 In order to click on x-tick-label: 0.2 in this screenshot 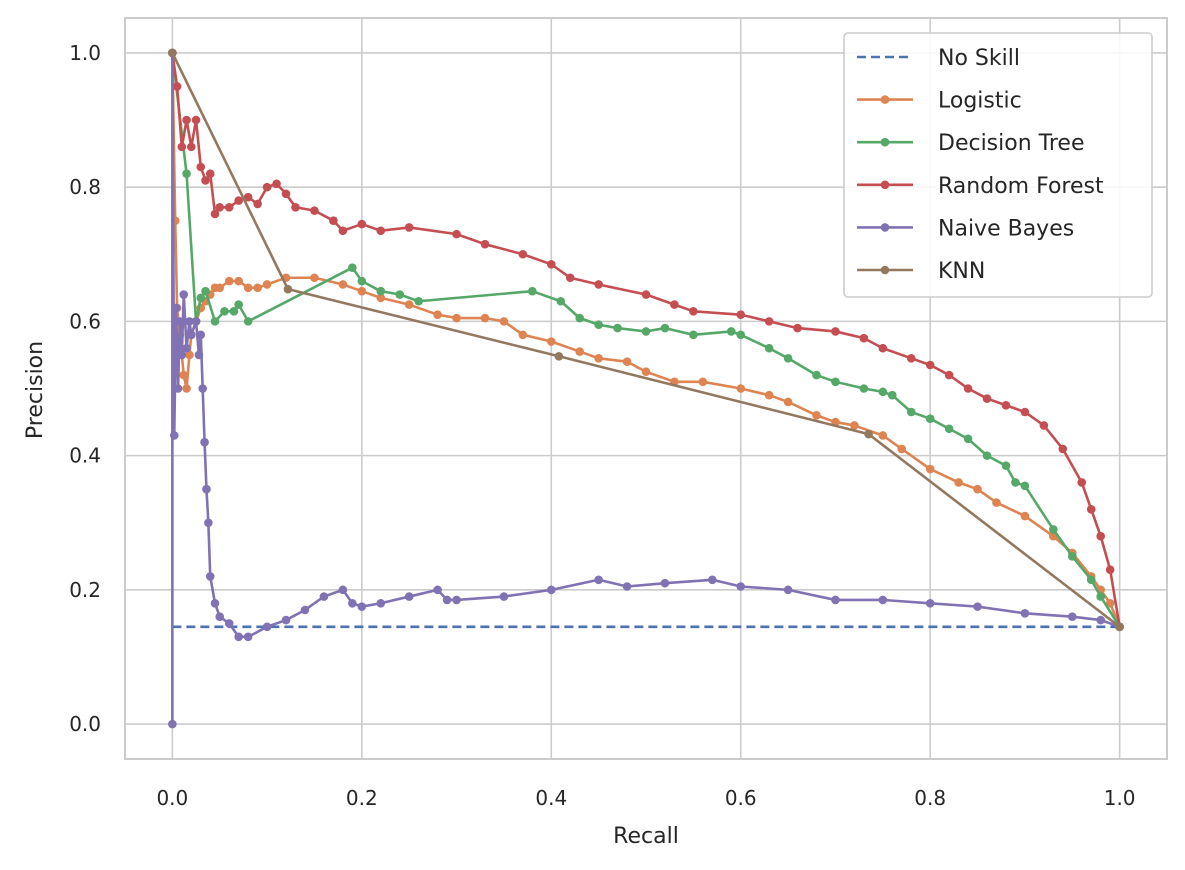, I will do `click(362, 798)`.